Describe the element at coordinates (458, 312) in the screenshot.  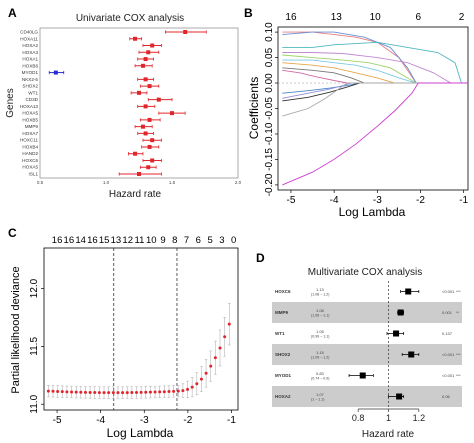
I see `d-significance-stars: **` at that location.